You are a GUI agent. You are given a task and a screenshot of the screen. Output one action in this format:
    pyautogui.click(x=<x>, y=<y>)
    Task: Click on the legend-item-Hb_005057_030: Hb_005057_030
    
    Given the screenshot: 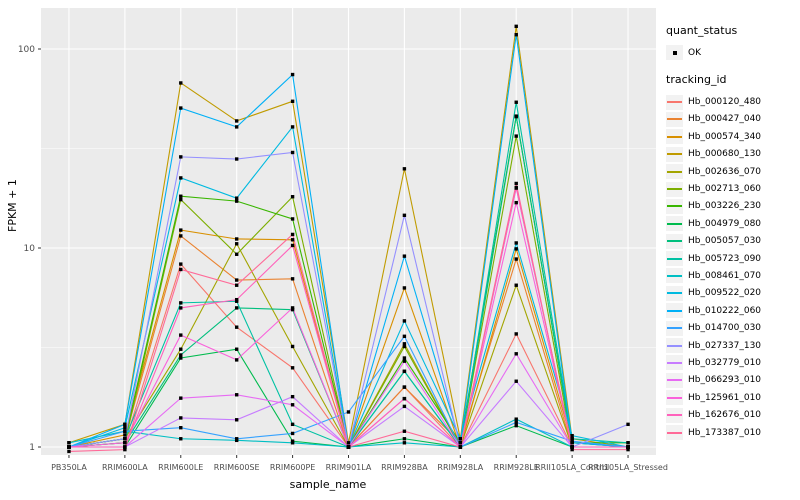 What is the action you would take?
    pyautogui.click(x=732, y=241)
    